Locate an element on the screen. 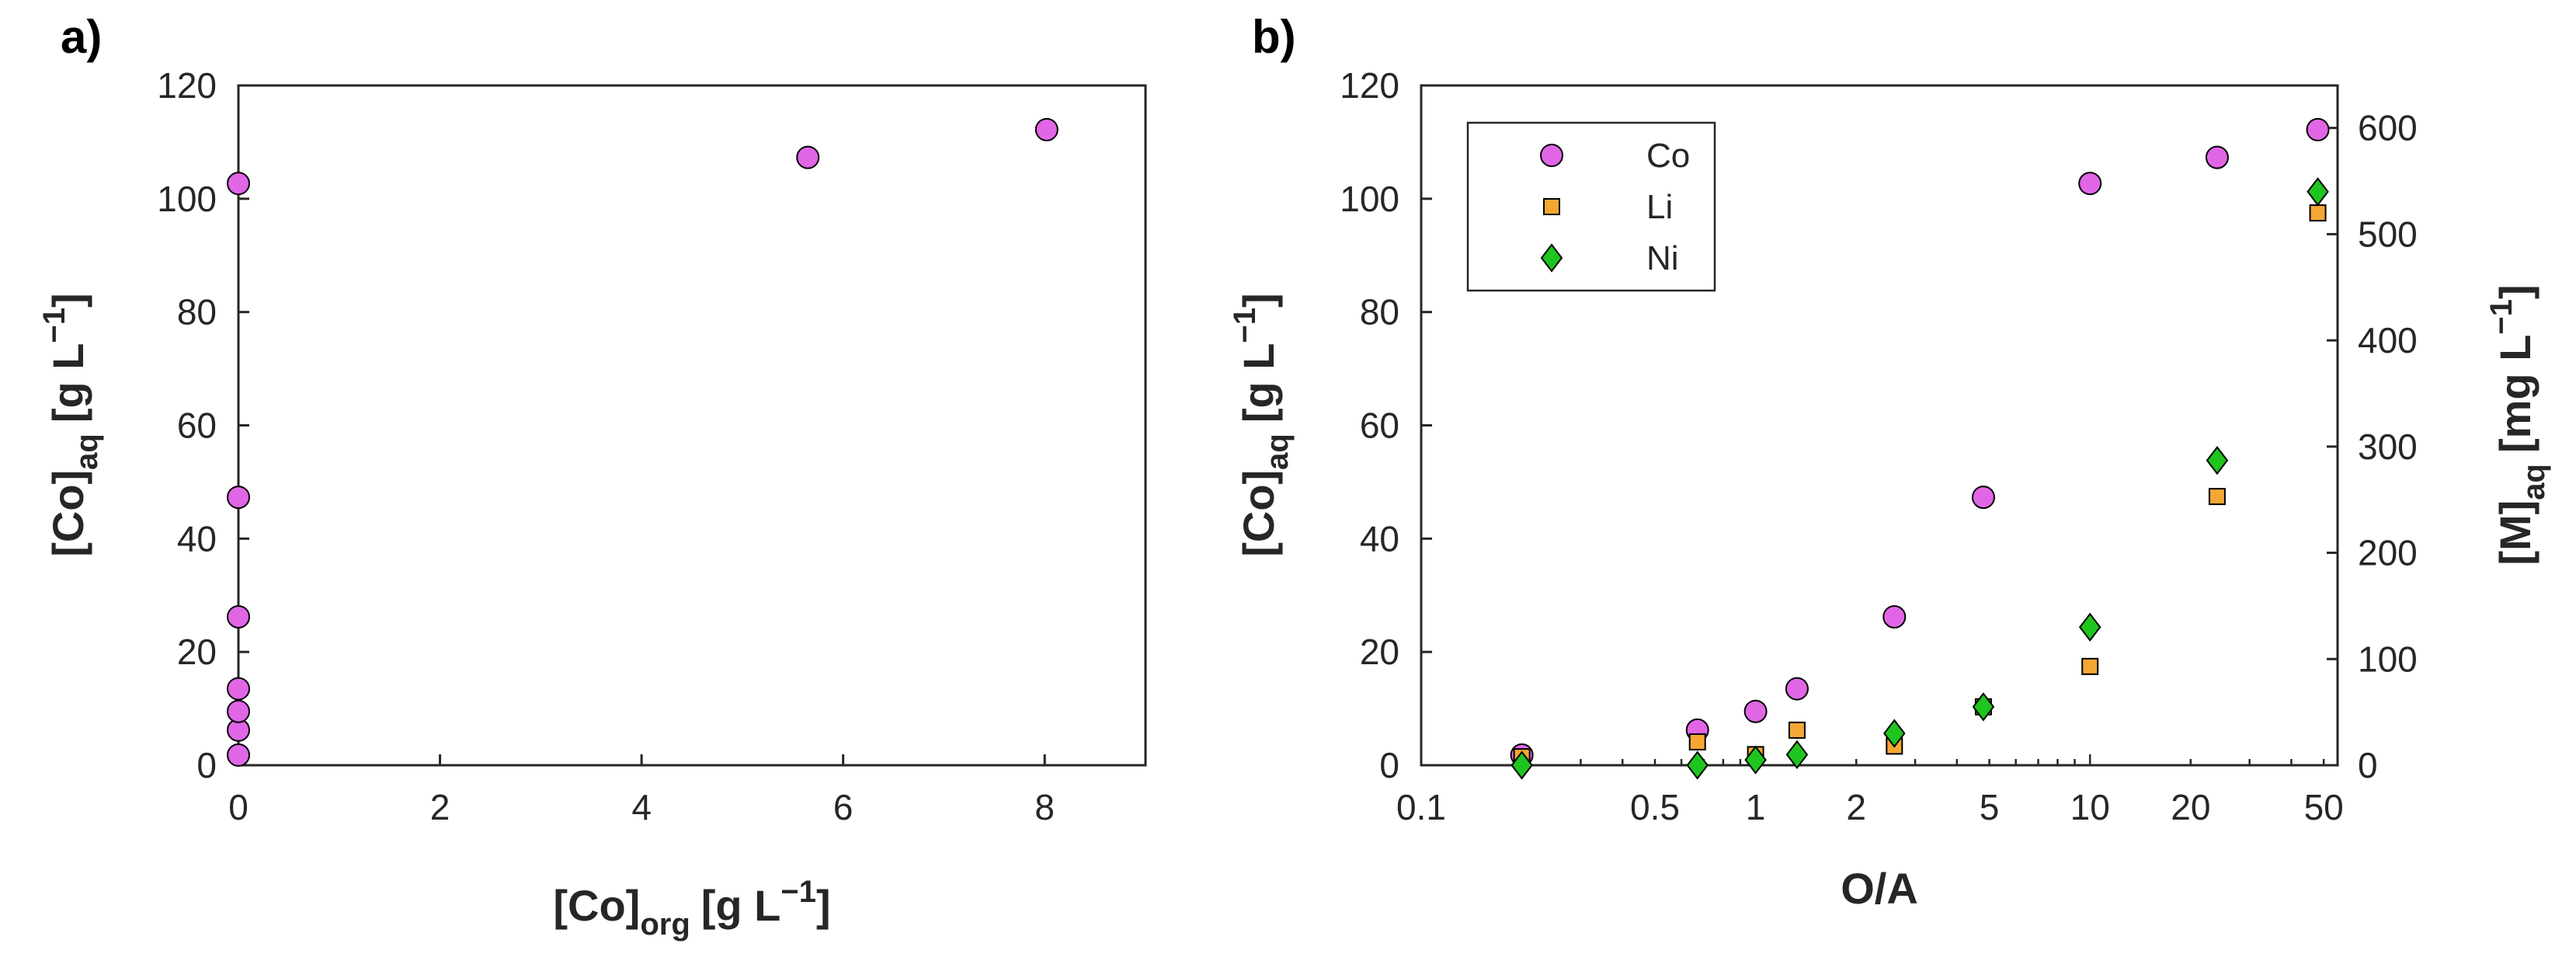  panel-b-xtick-label: 0.5 is located at coordinates (1655, 807).